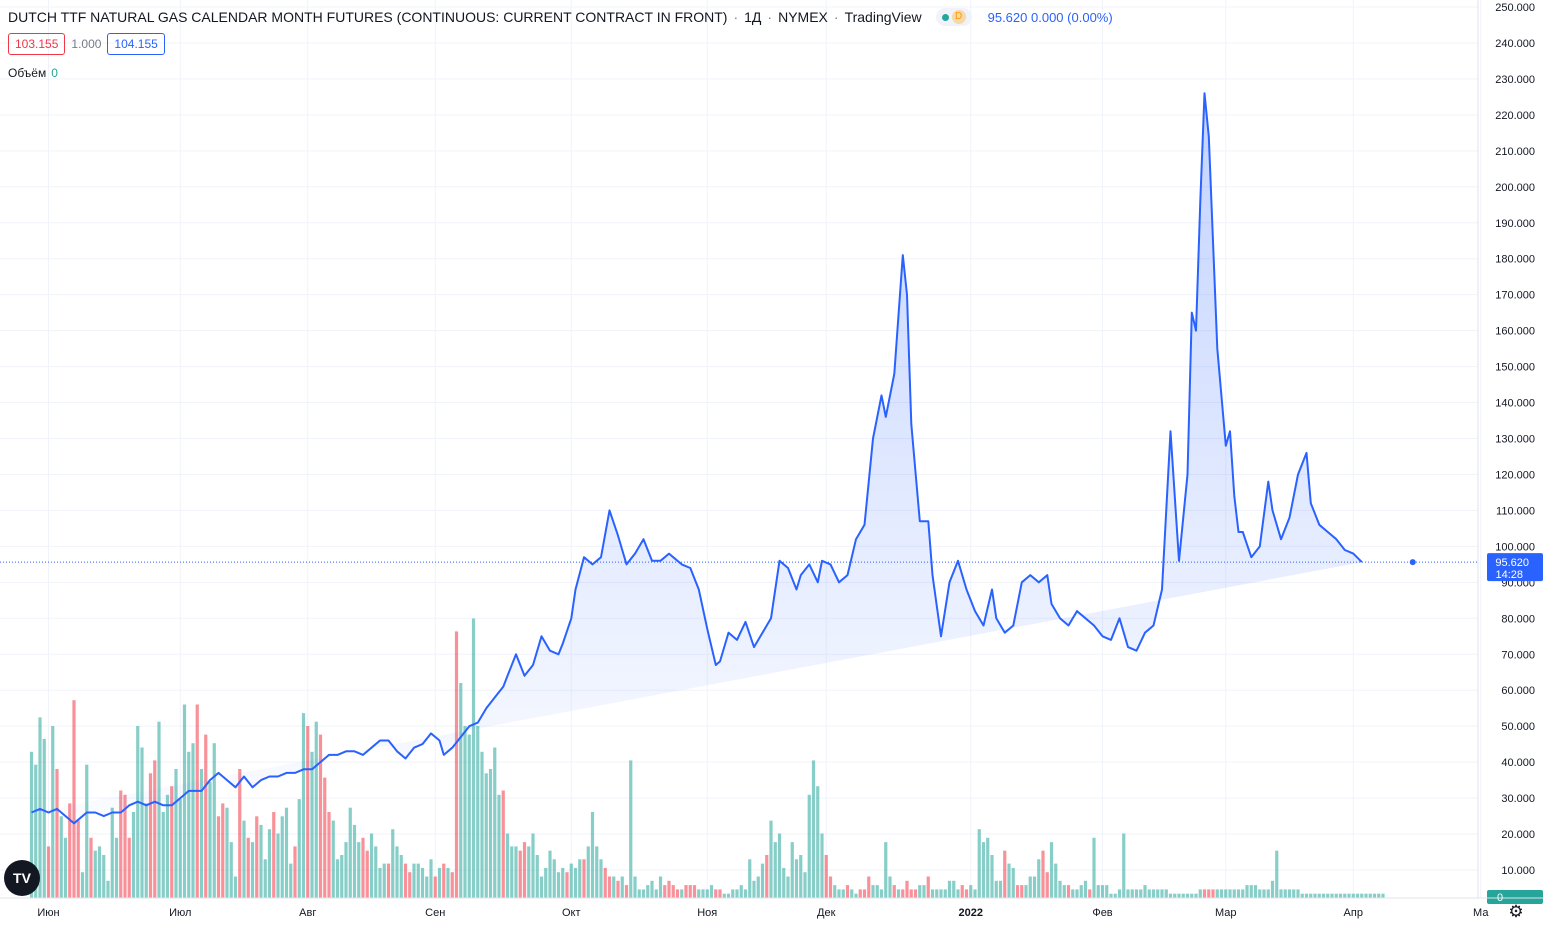 Image resolution: width=1543 pixels, height=925 pixels. I want to click on volume-legend: Объём 0, so click(33, 73).